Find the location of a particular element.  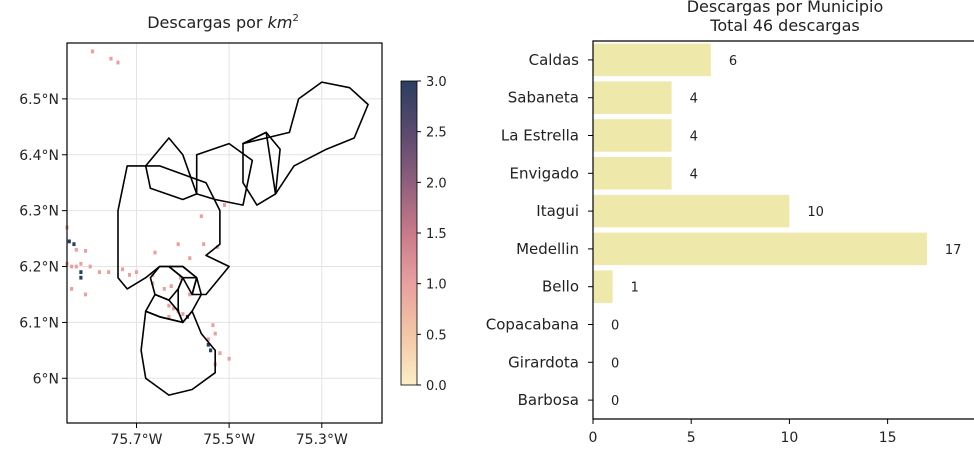

bar-category-label: Barbosa is located at coordinates (548, 400).